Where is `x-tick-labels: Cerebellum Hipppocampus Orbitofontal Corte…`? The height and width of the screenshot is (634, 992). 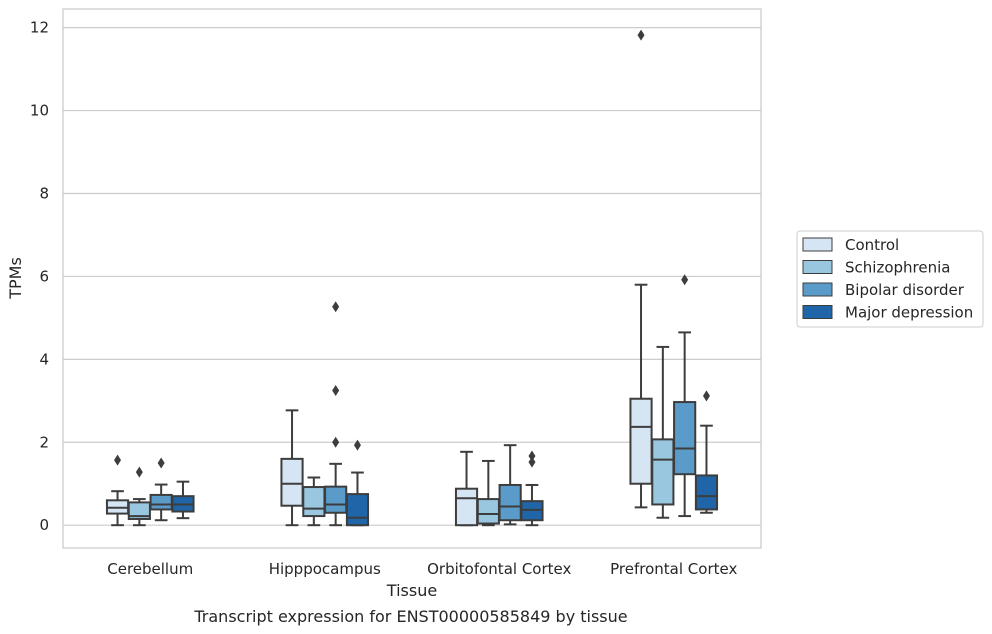 x-tick-labels: Cerebellum Hipppocampus Orbitofontal Corte… is located at coordinates (422, 569).